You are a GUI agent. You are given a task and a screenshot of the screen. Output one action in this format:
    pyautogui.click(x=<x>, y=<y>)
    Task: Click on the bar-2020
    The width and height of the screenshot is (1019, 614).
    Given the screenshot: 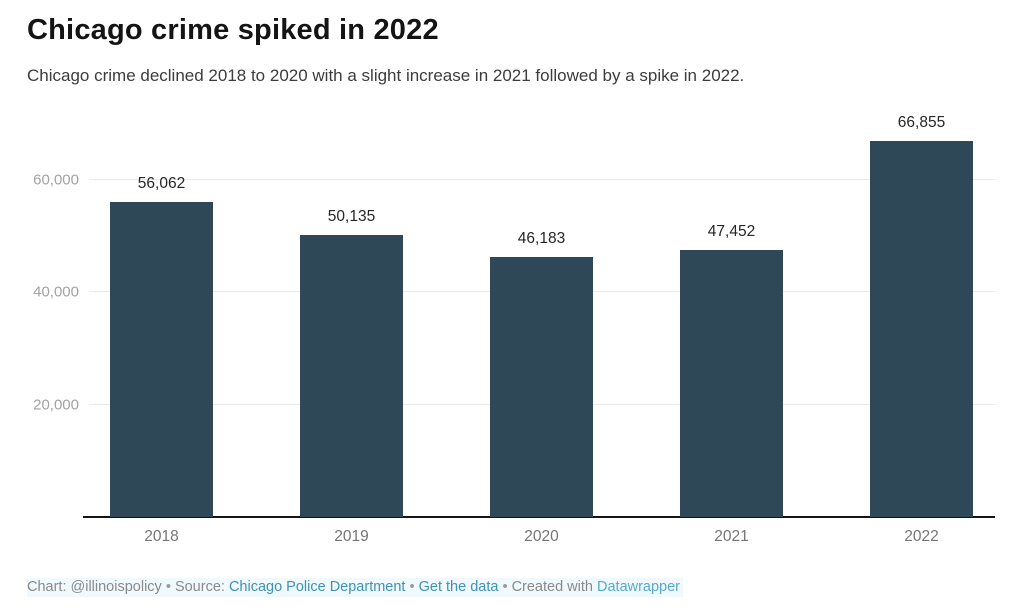 What is the action you would take?
    pyautogui.click(x=541, y=387)
    